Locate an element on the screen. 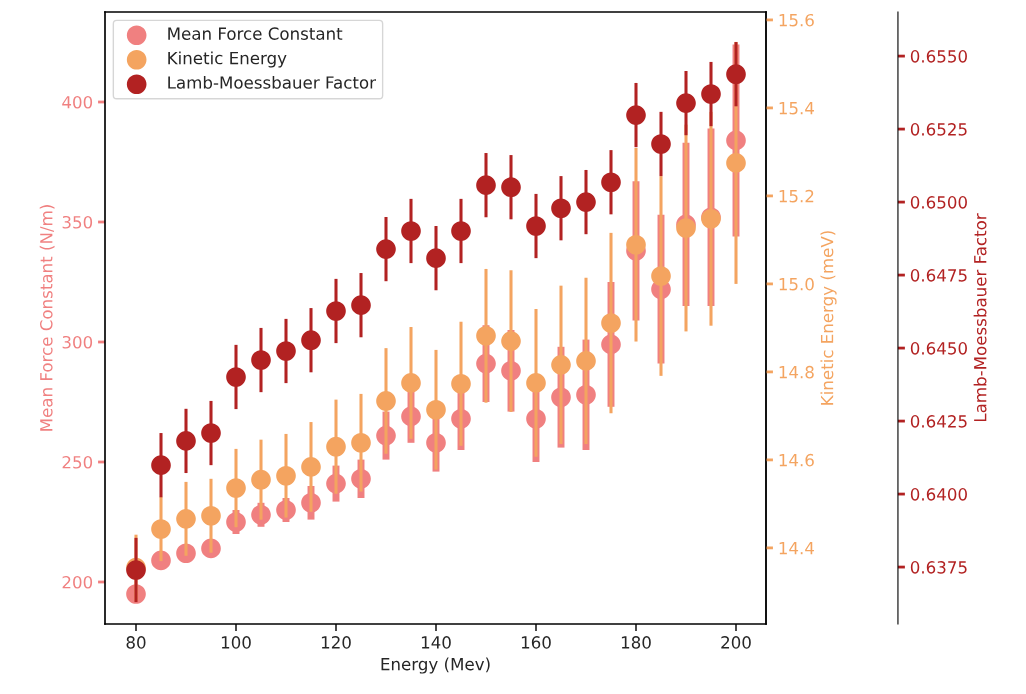 This screenshot has width=1026, height=694. legend-label: Mean Force Constant is located at coordinates (255, 33).